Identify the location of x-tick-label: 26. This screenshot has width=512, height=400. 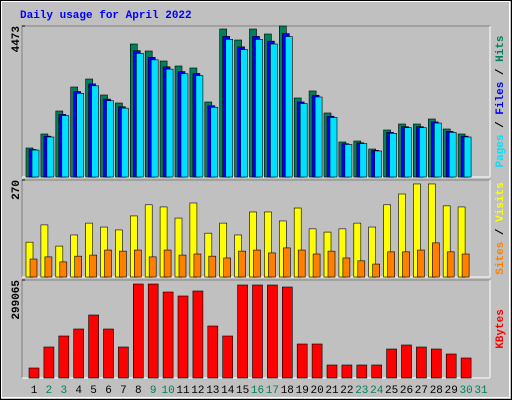
(406, 391).